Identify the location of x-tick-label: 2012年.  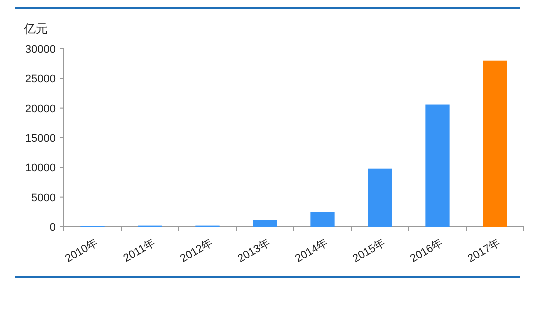
(197, 251).